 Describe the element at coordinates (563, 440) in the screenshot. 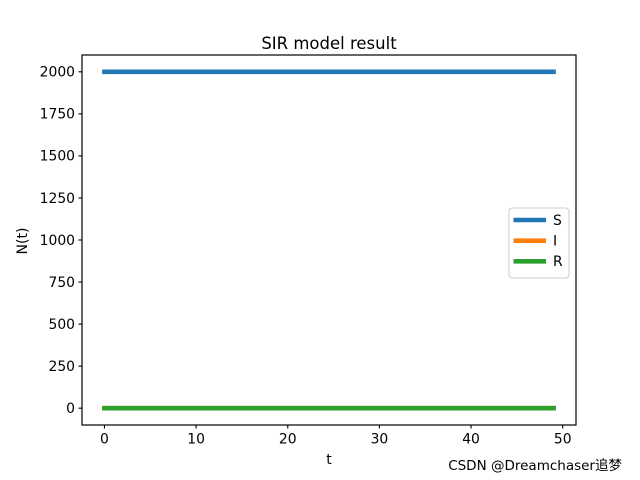

I see `x-tick-label: 50` at that location.